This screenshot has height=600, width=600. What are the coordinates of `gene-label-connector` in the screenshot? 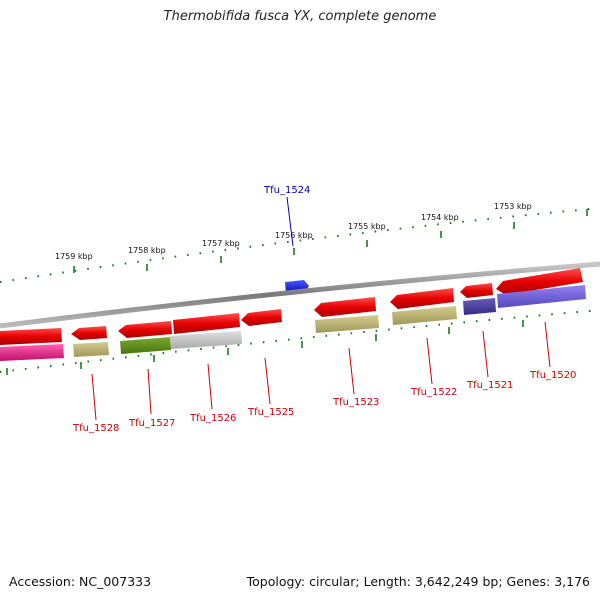 It's located at (290, 221).